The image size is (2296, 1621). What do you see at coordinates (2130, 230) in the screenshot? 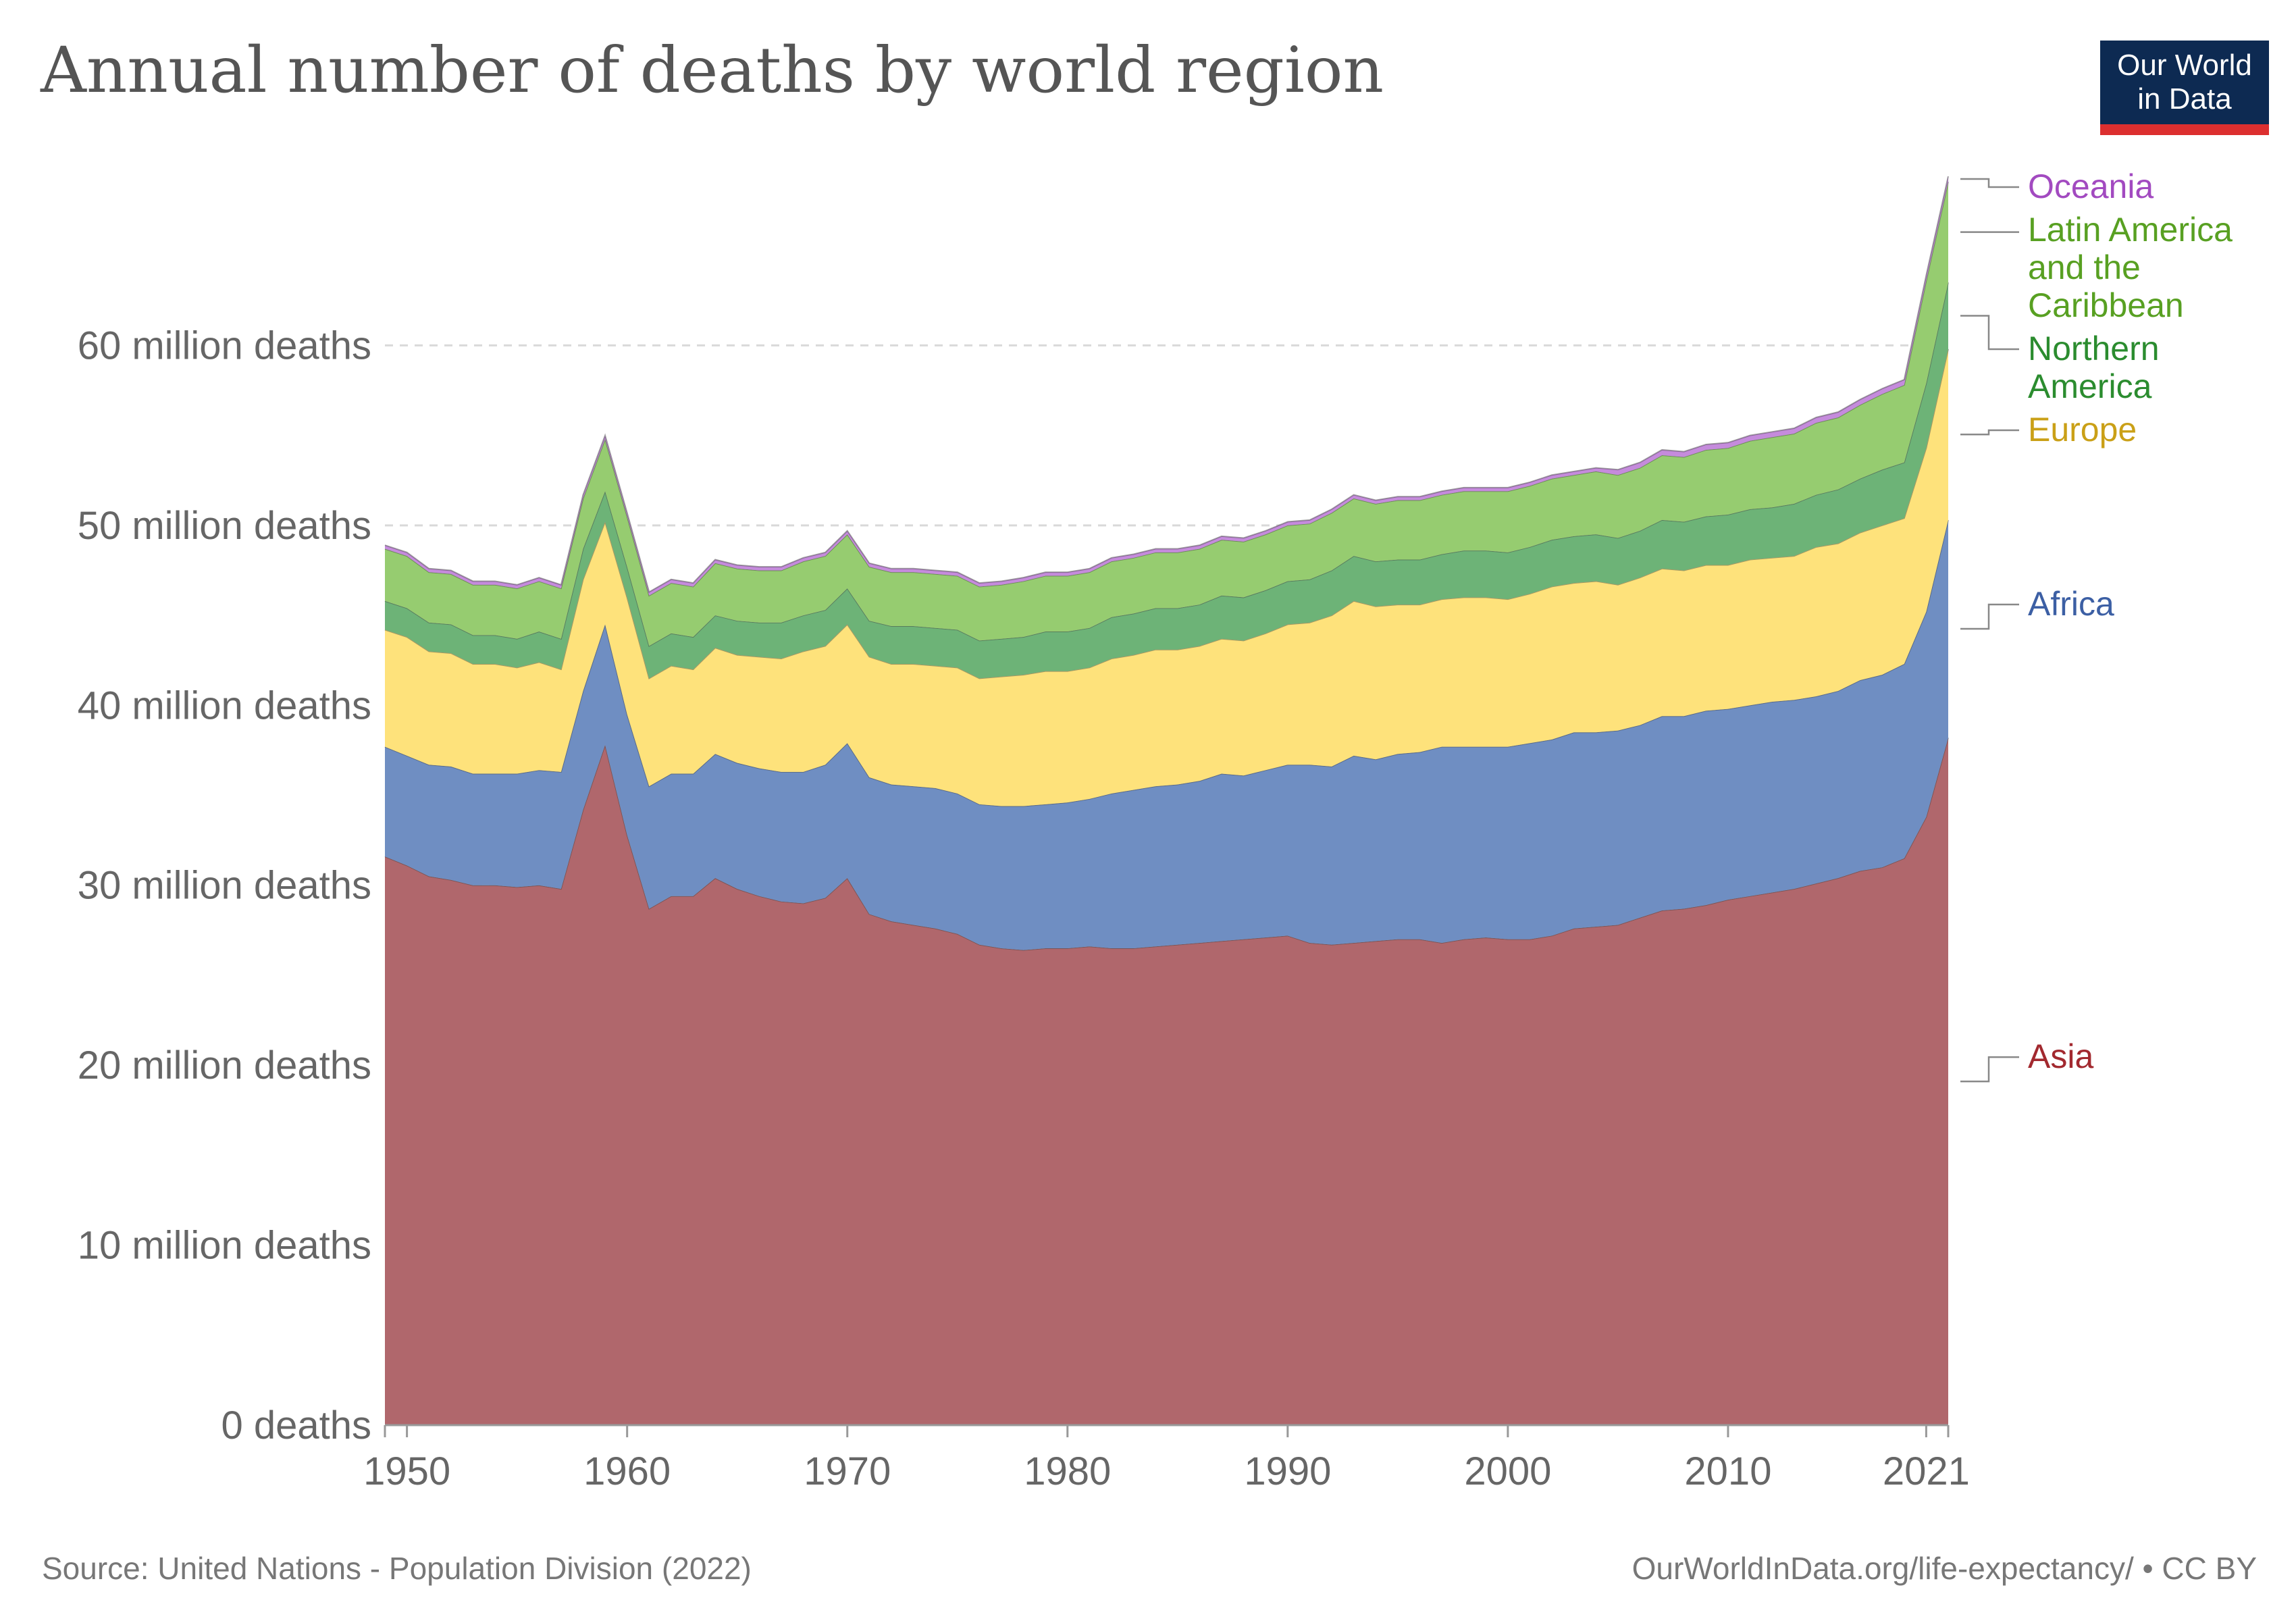
I see `legend-label-latin-america-and-the-caribbean: Latin America` at bounding box center [2130, 230].